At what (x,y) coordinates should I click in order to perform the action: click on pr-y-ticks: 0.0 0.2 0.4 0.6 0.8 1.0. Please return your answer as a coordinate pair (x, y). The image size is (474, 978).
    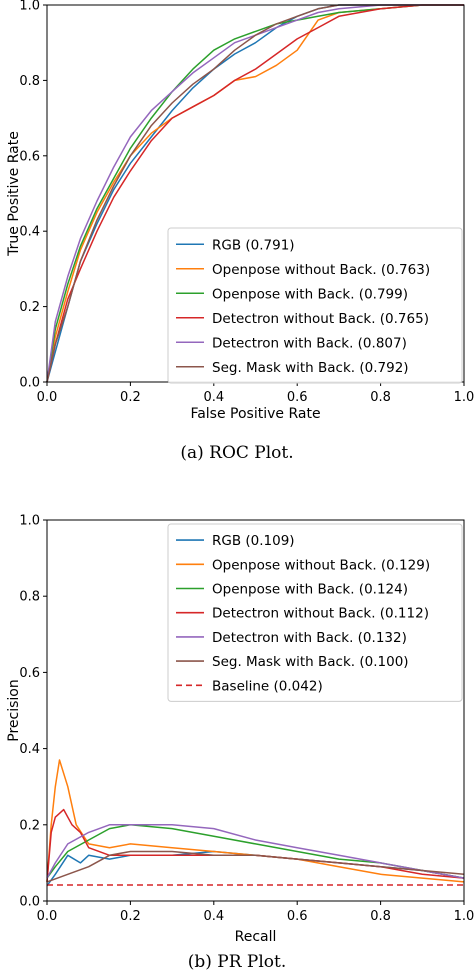
    Looking at the image, I should click on (33, 712).